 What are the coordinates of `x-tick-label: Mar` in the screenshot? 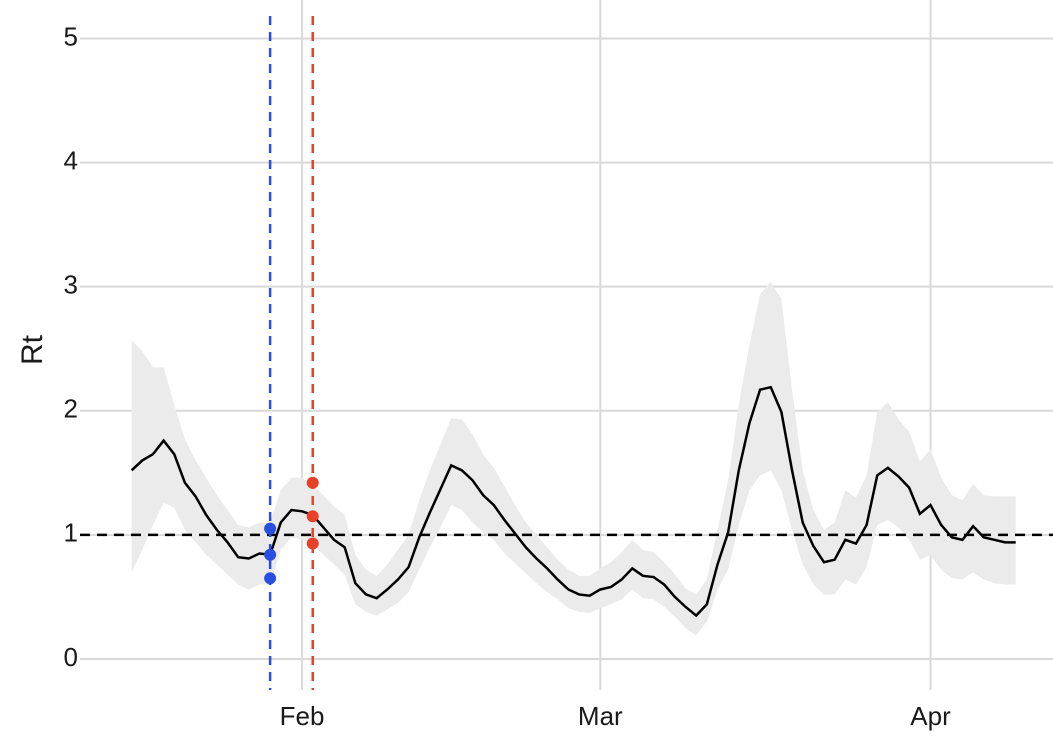 It's located at (600, 716).